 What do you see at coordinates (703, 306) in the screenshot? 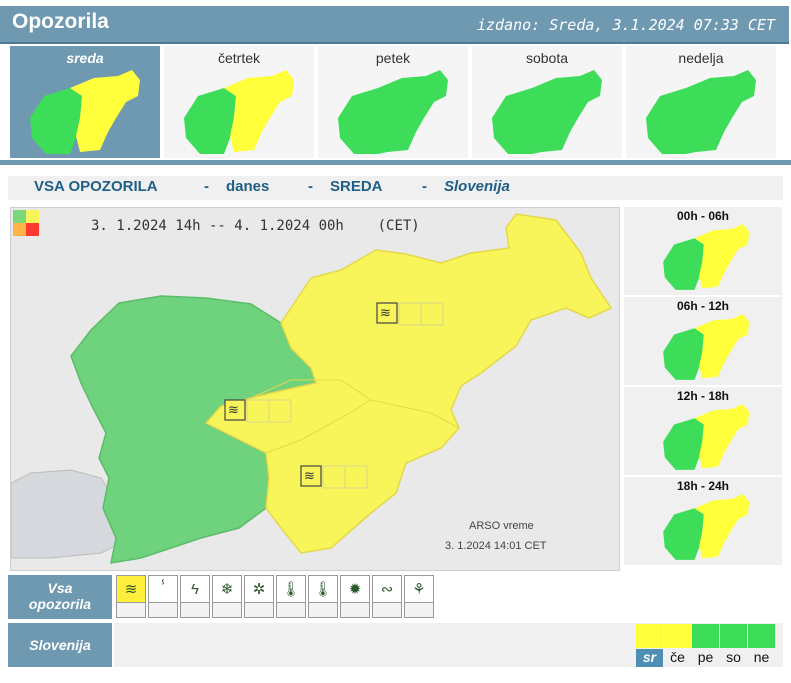
I see `interval-label: 06h - 12h` at bounding box center [703, 306].